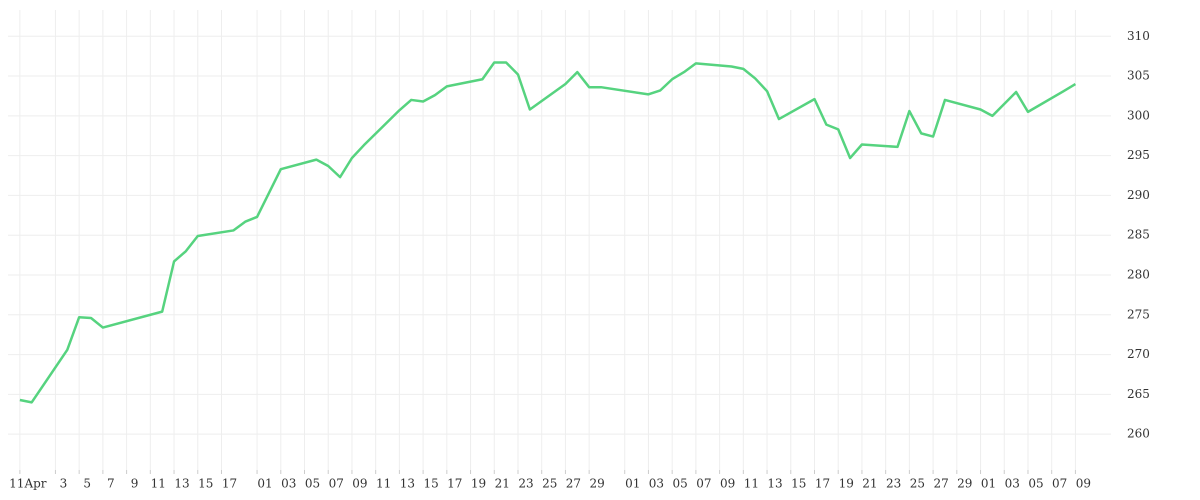 The width and height of the screenshot is (1200, 500). What do you see at coordinates (1138, 434) in the screenshot?
I see `y-tick-label: 260` at bounding box center [1138, 434].